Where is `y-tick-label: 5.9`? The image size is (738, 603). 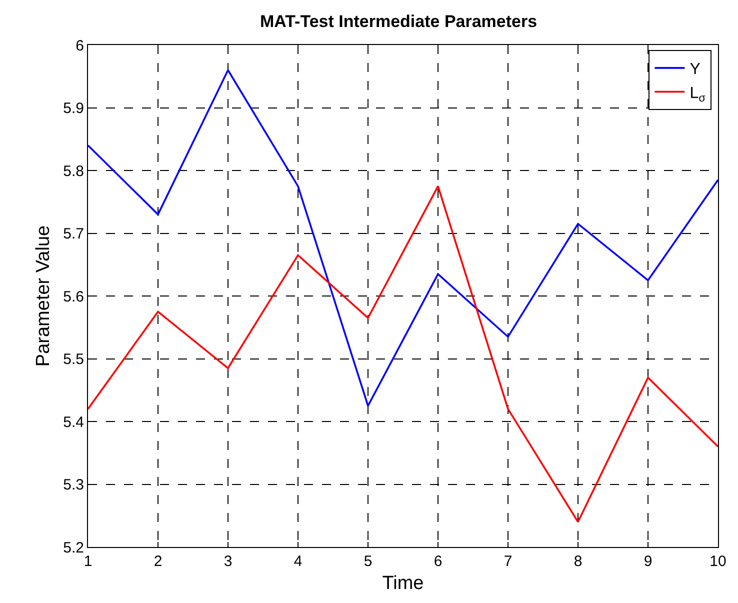 y-tick-label: 5.9 is located at coordinates (73, 108).